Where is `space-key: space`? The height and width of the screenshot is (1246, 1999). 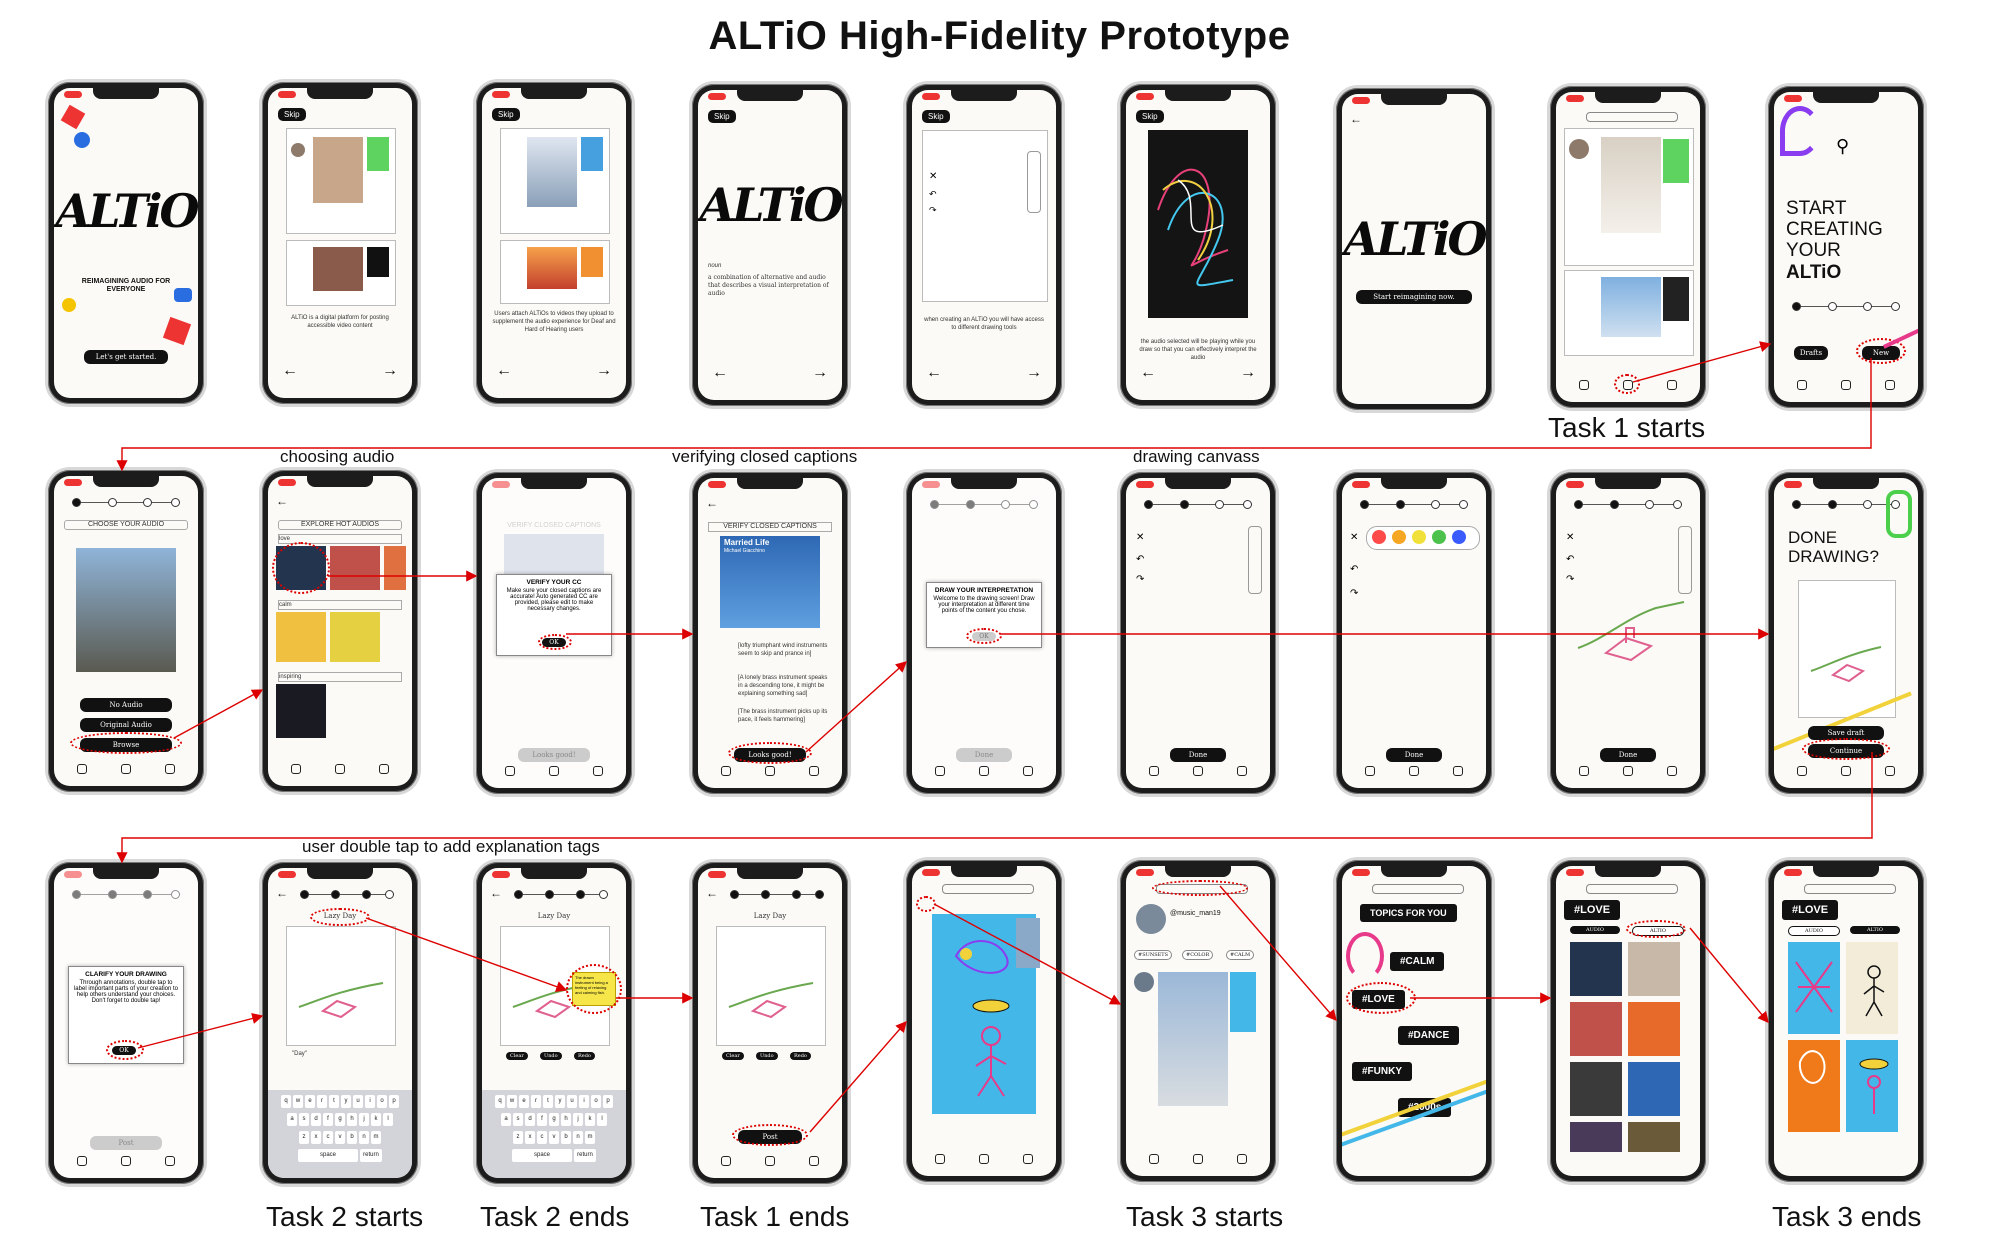 space-key: space is located at coordinates (328, 1155).